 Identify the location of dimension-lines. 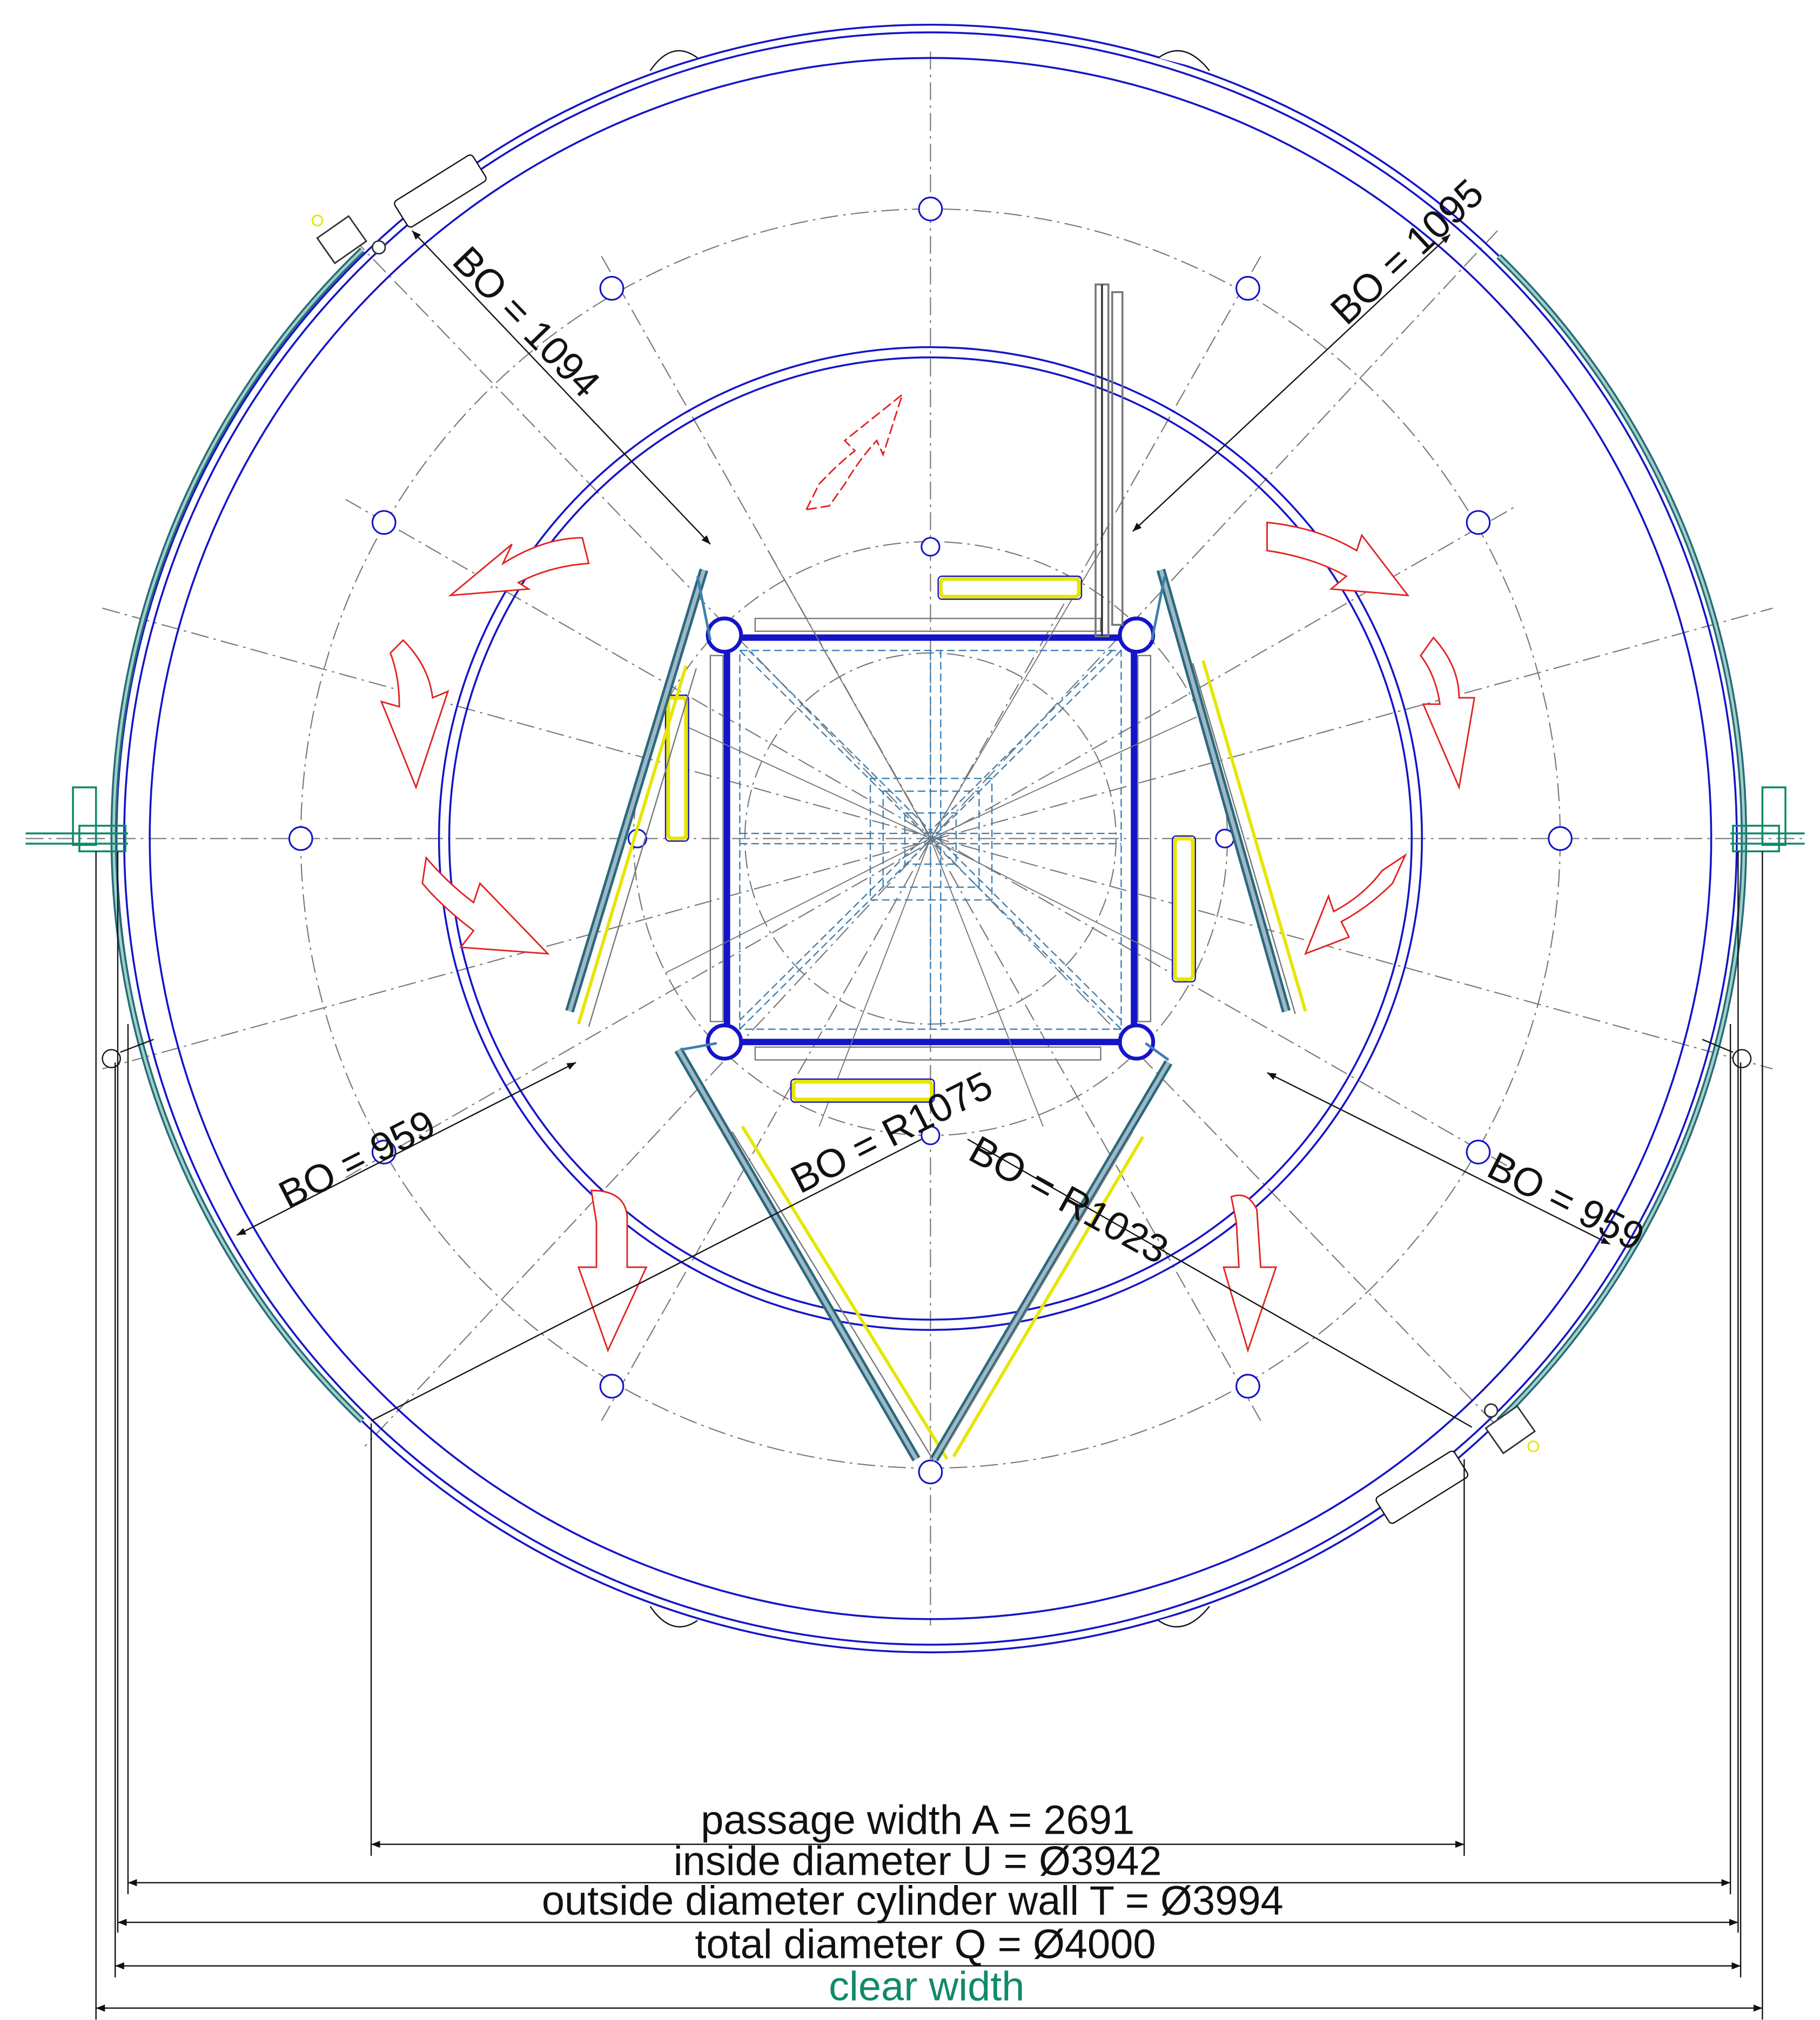
(930, 1927).